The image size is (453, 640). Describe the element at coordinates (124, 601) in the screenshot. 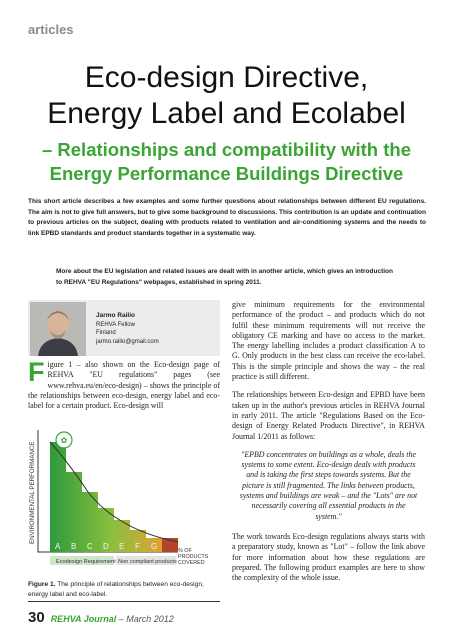

I see `rule` at that location.